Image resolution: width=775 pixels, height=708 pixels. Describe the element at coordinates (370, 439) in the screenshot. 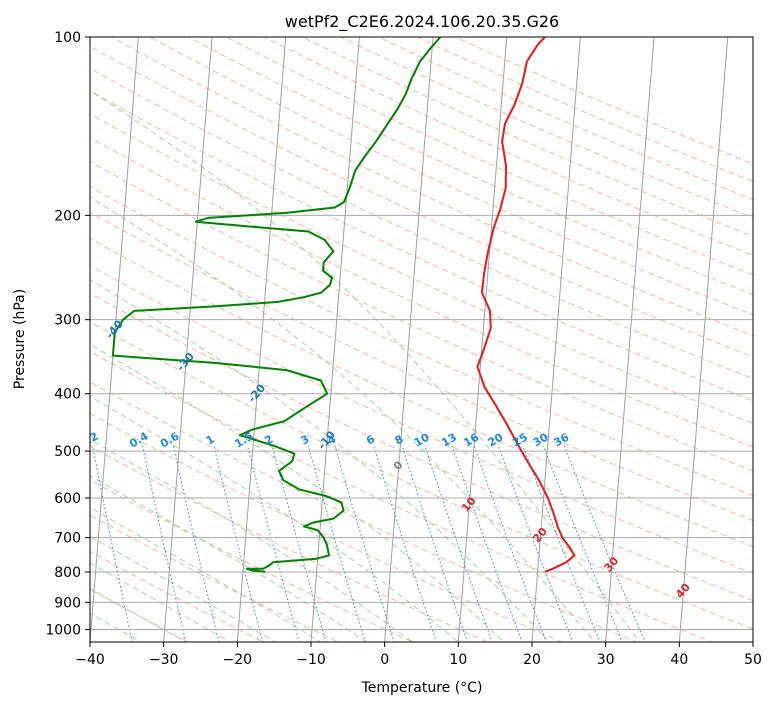

I see `mixing-ratio-label: 6` at that location.